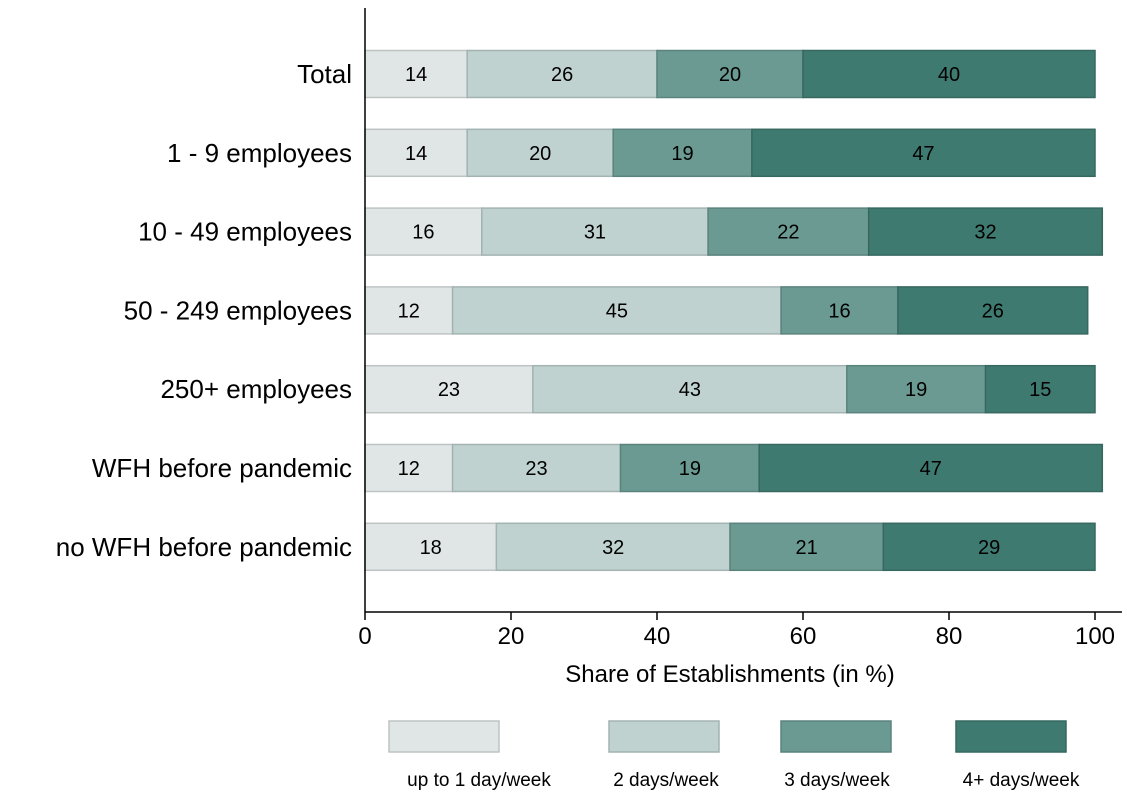  I want to click on bar-group: 23 43 19 15, so click(730, 389).